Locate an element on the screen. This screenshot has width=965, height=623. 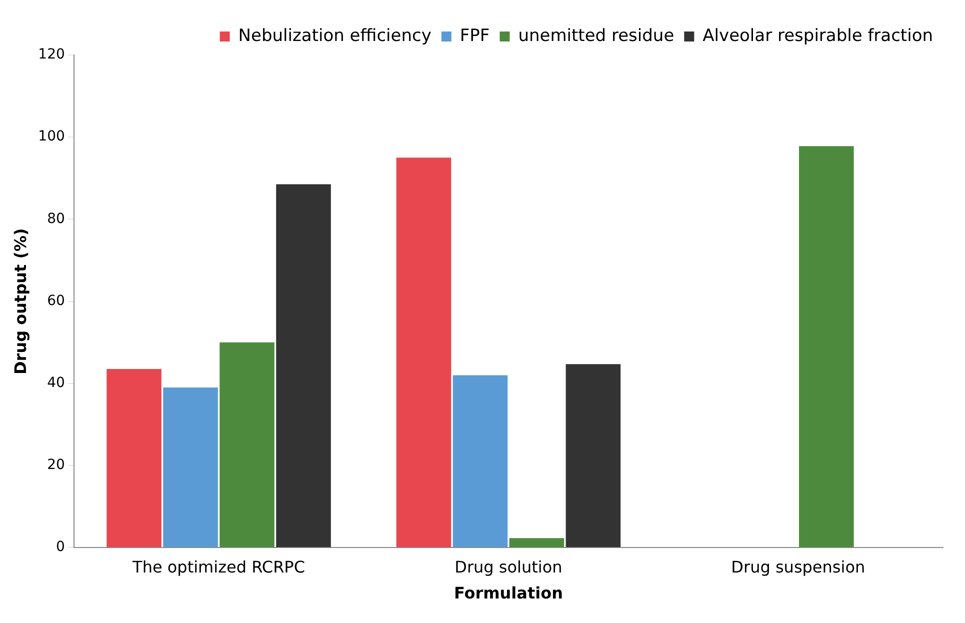
y-tick-label: 60 is located at coordinates (56, 300).